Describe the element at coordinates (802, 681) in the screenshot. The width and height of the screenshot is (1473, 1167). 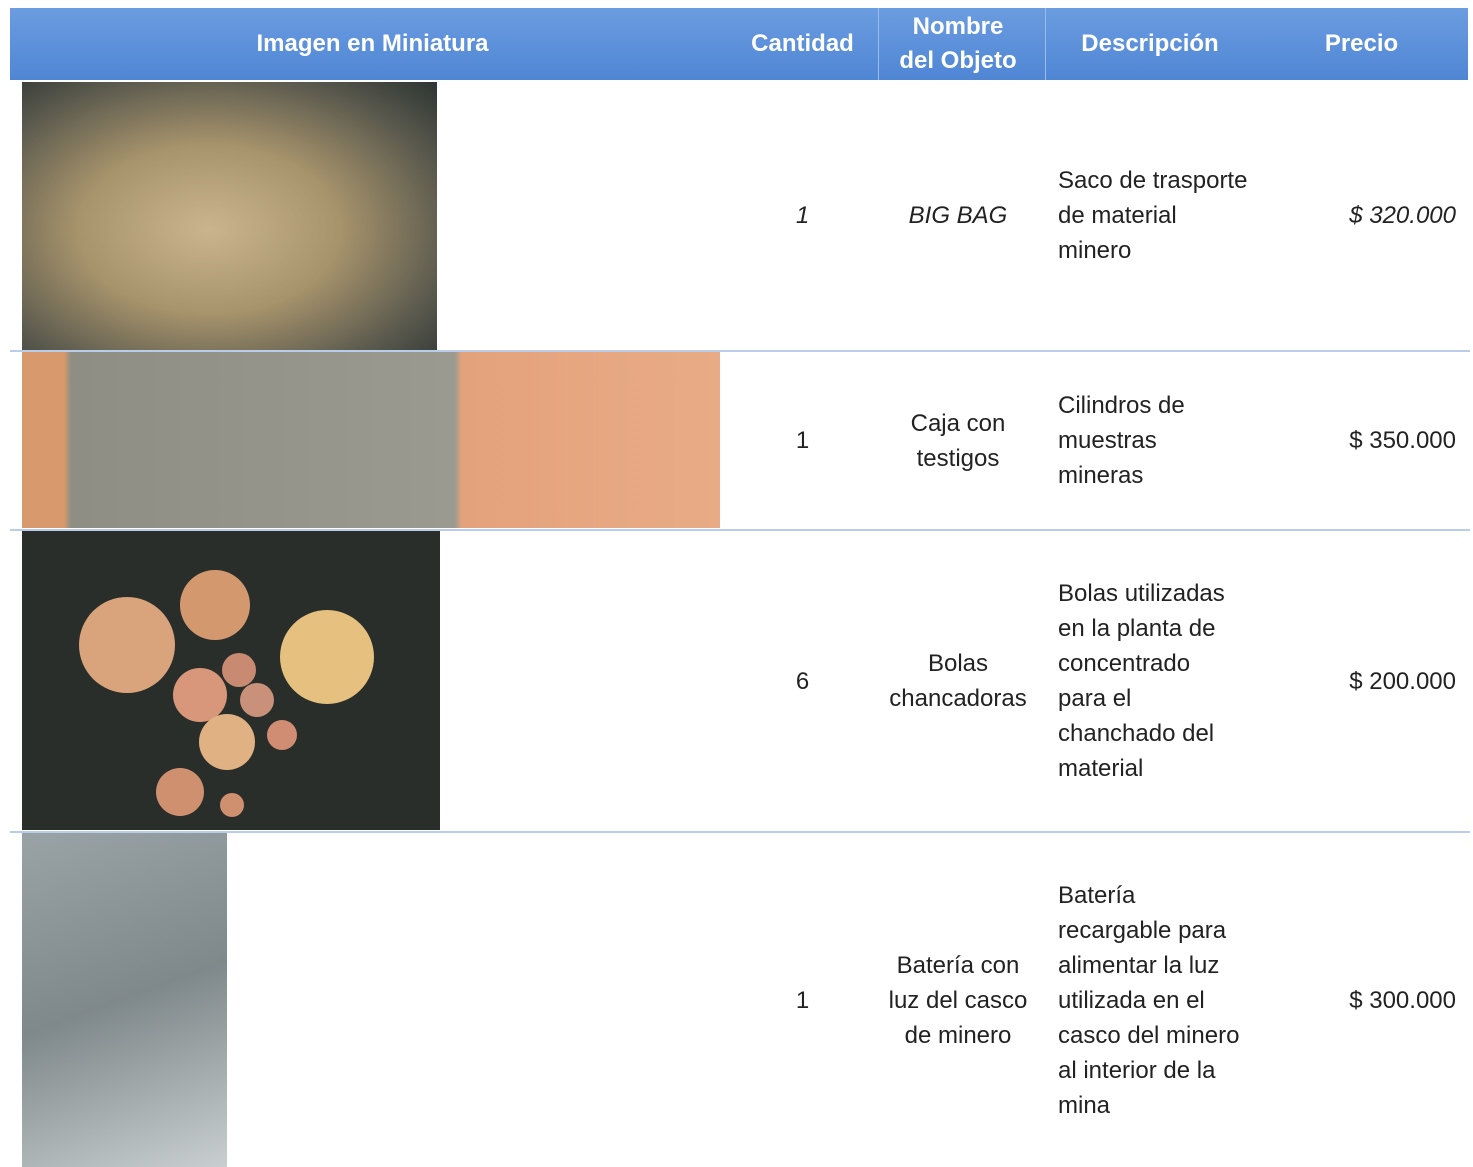
I see `quantity: 6` at that location.